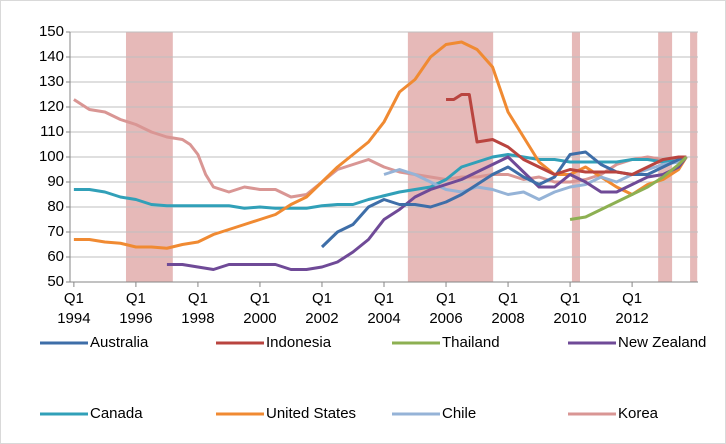  Describe the element at coordinates (638, 413) in the screenshot. I see `legend-label: Korea` at that location.